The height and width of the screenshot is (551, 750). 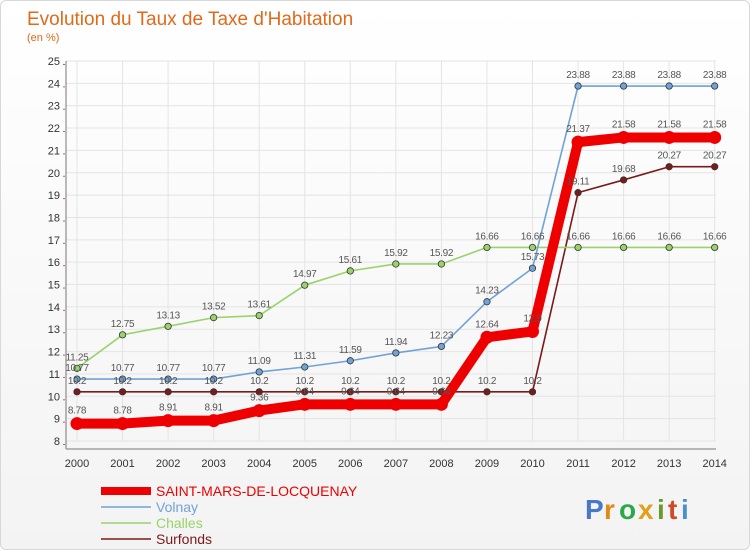 What do you see at coordinates (54, 375) in the screenshot?
I see `y-tick-label: 11` at bounding box center [54, 375].